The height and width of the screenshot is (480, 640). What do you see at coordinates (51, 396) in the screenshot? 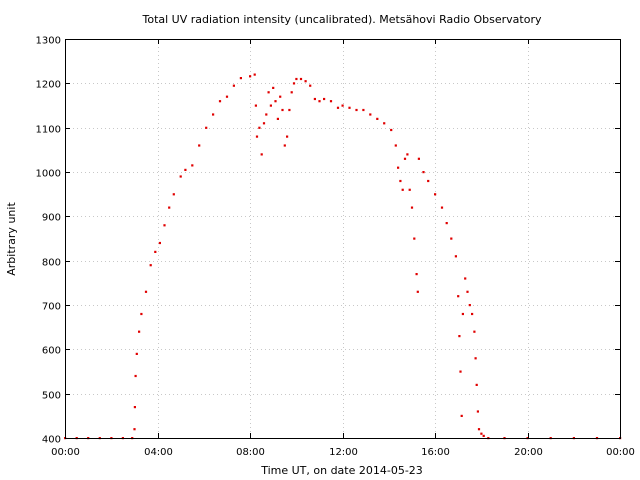
I see `y-tick-label: 500` at bounding box center [51, 396].